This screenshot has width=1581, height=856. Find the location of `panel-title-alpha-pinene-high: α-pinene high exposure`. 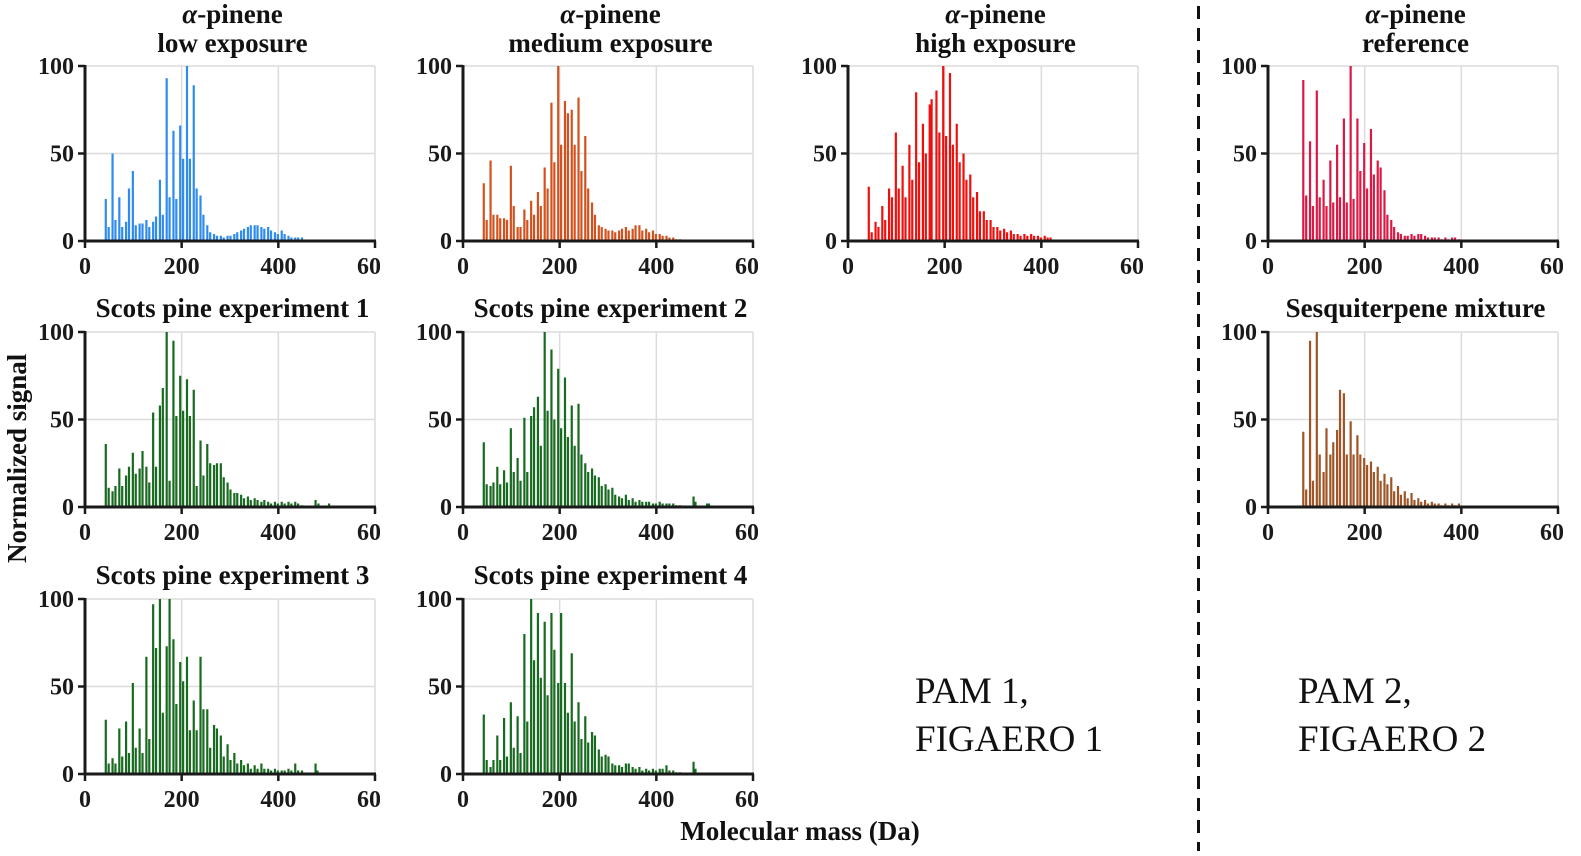

panel-title-alpha-pinene-high: α-pinene high exposure is located at coordinates (971, 29).